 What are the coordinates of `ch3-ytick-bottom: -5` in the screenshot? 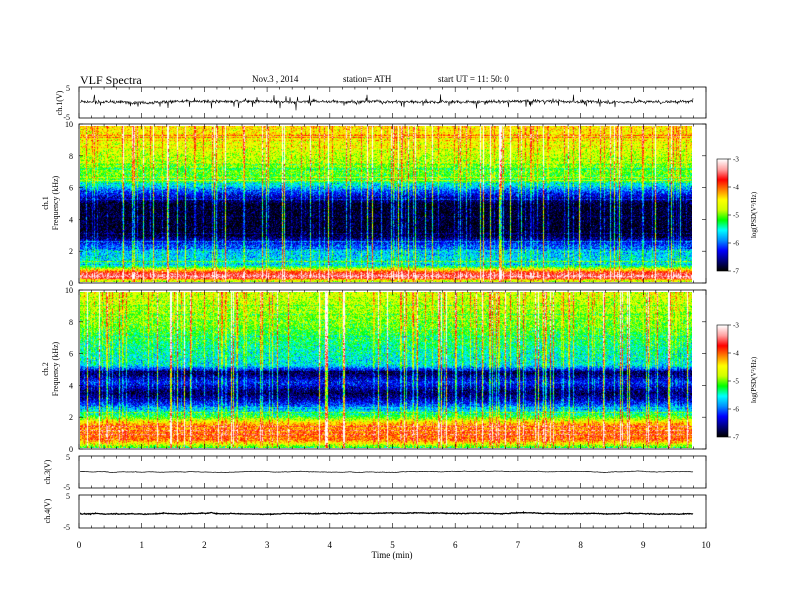 It's located at (66, 487).